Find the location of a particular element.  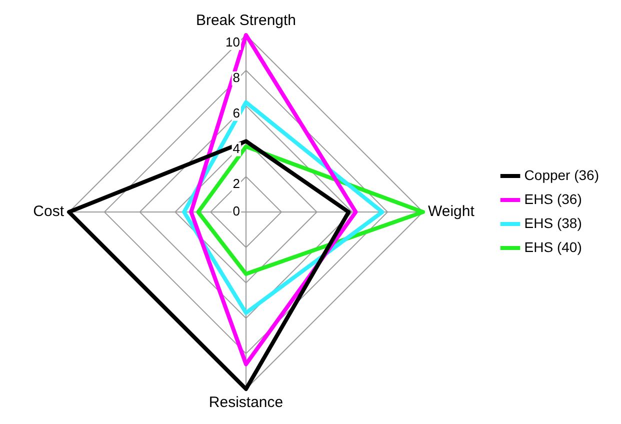

y-tick-label: 6 is located at coordinates (236, 112).